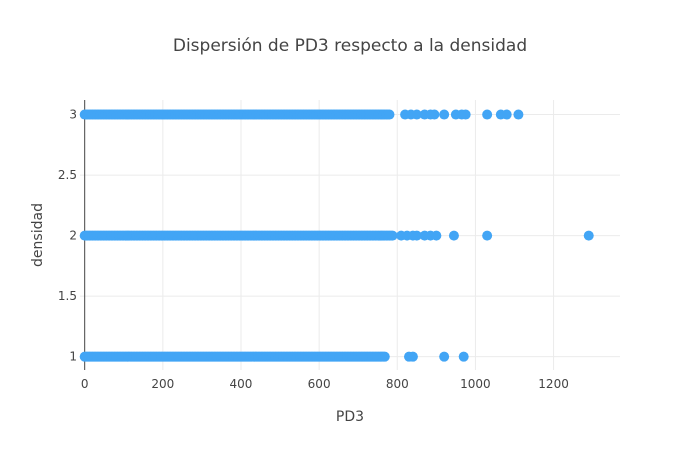 The height and width of the screenshot is (450, 700). Describe the element at coordinates (162, 384) in the screenshot. I see `x-tick-label: 200` at that location.